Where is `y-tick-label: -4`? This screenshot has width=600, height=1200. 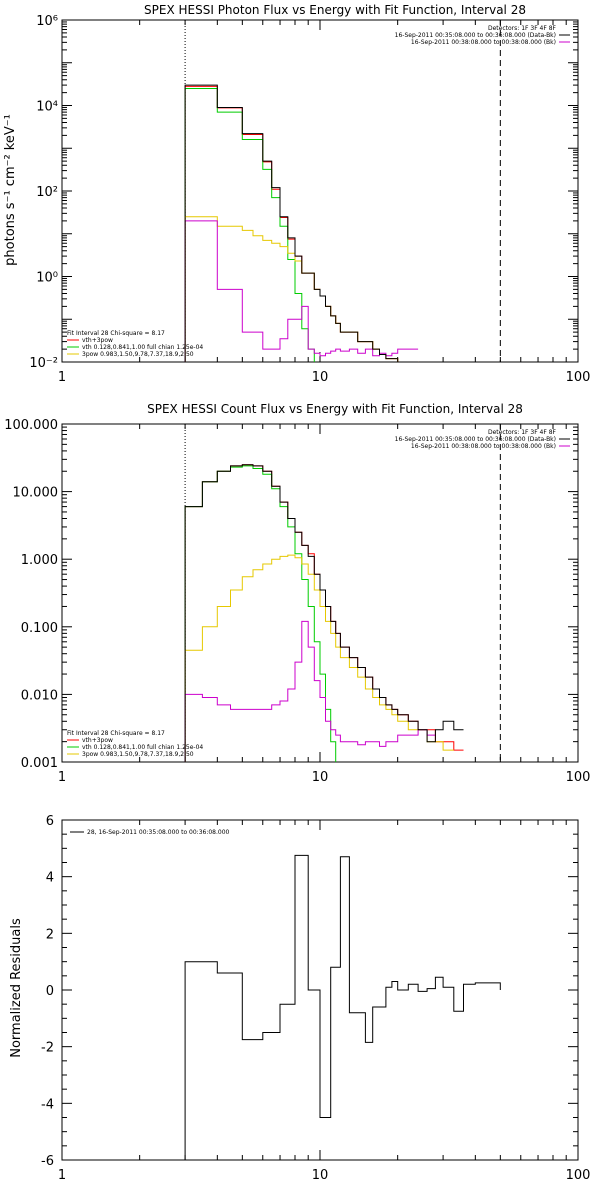 y-tick-label: -4 is located at coordinates (47, 1104).